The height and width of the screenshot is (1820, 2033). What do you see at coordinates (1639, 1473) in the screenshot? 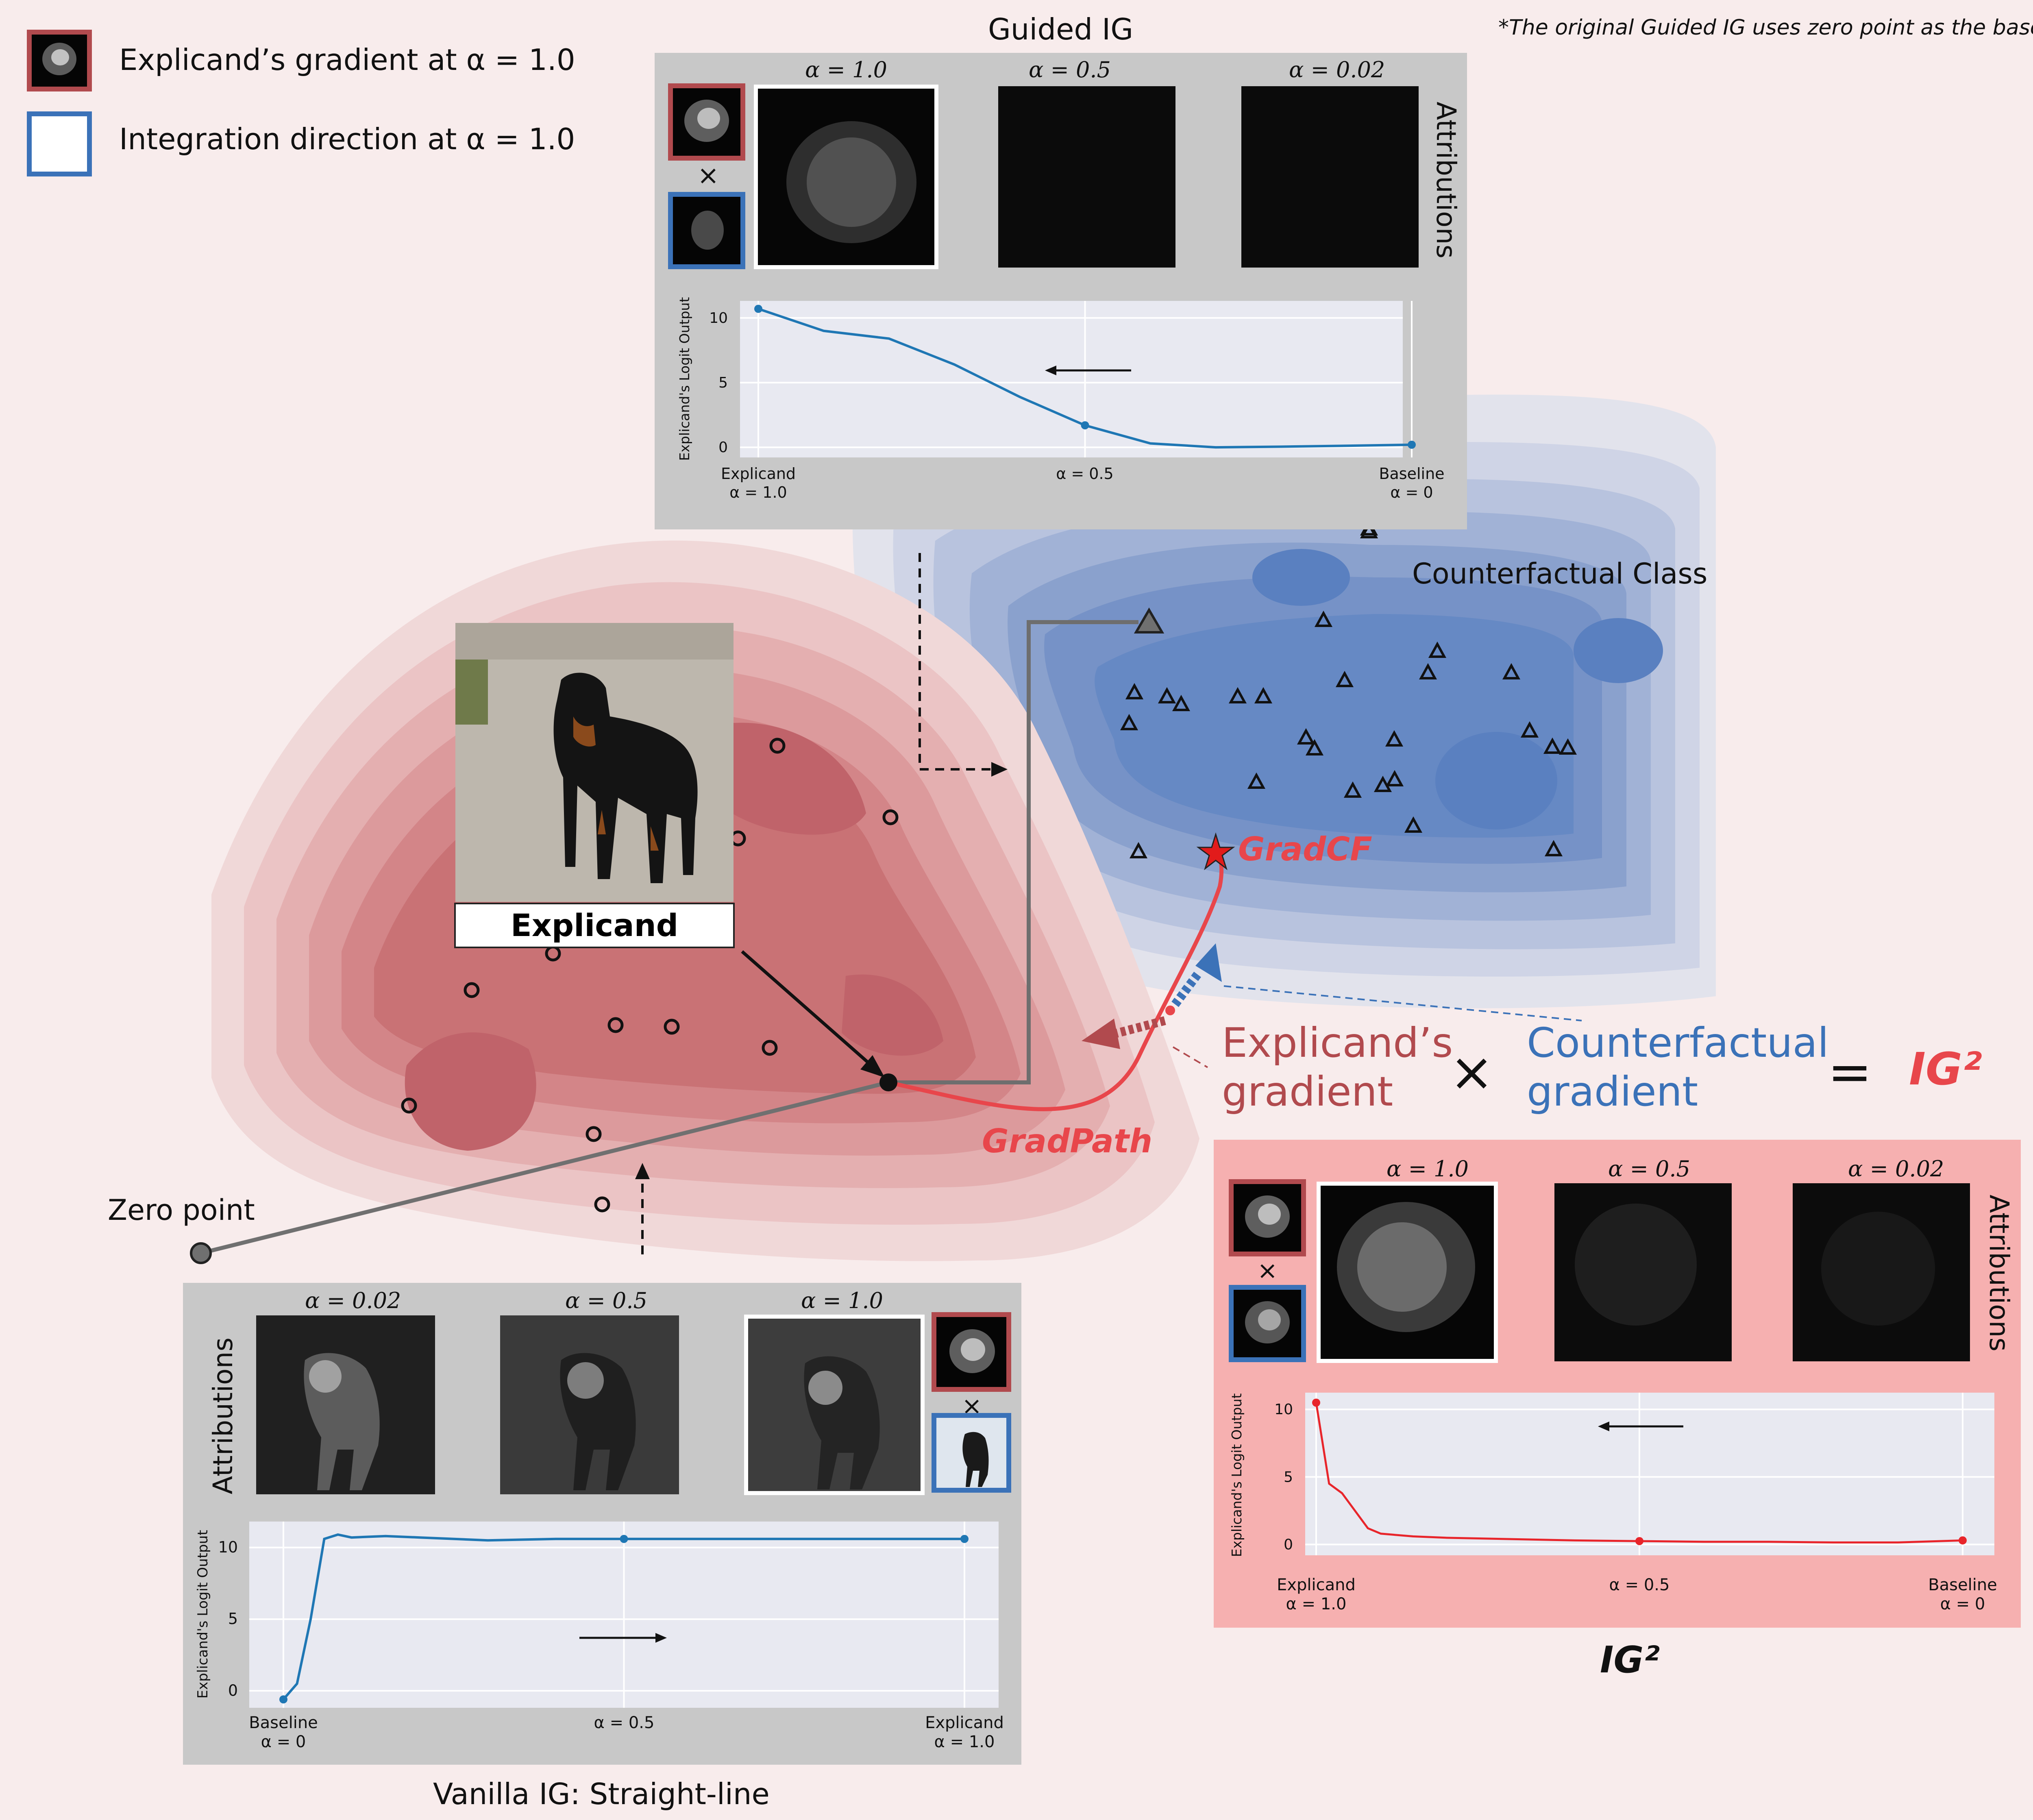
I see `ig2-chart-series-line` at bounding box center [1639, 1473].